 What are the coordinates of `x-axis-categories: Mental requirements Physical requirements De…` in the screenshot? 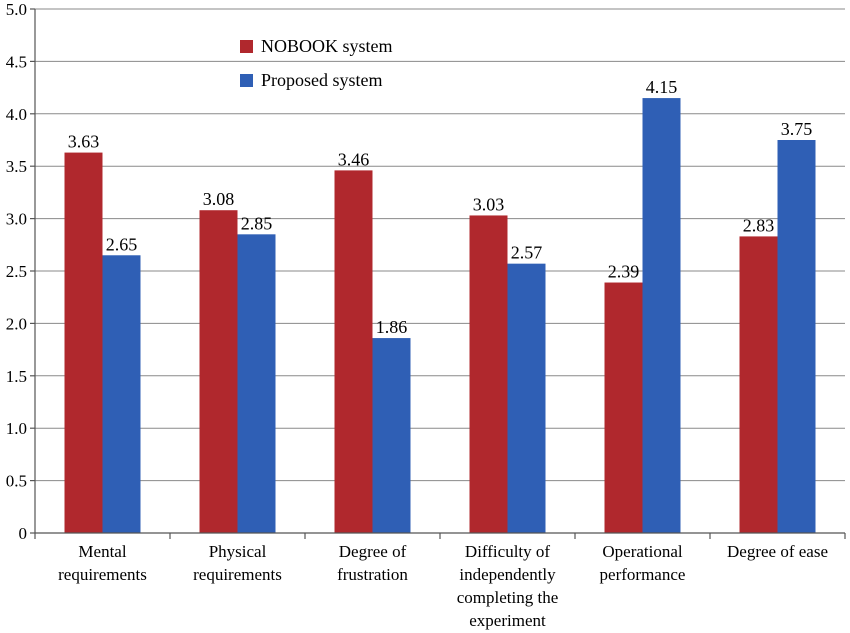 It's located at (443, 586).